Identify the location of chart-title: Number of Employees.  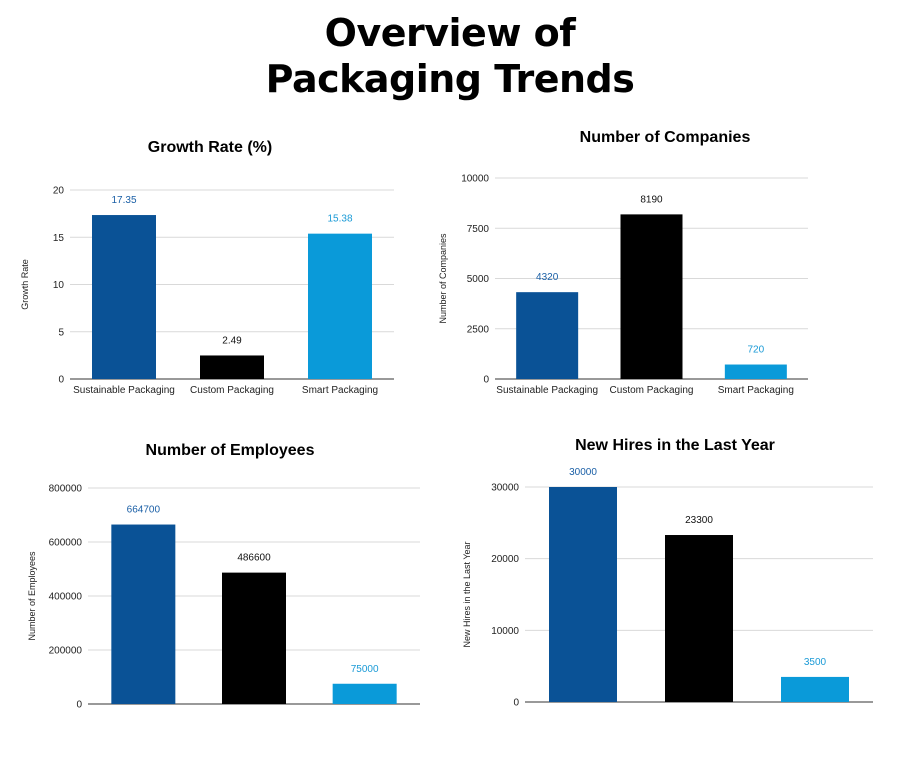
(230, 450).